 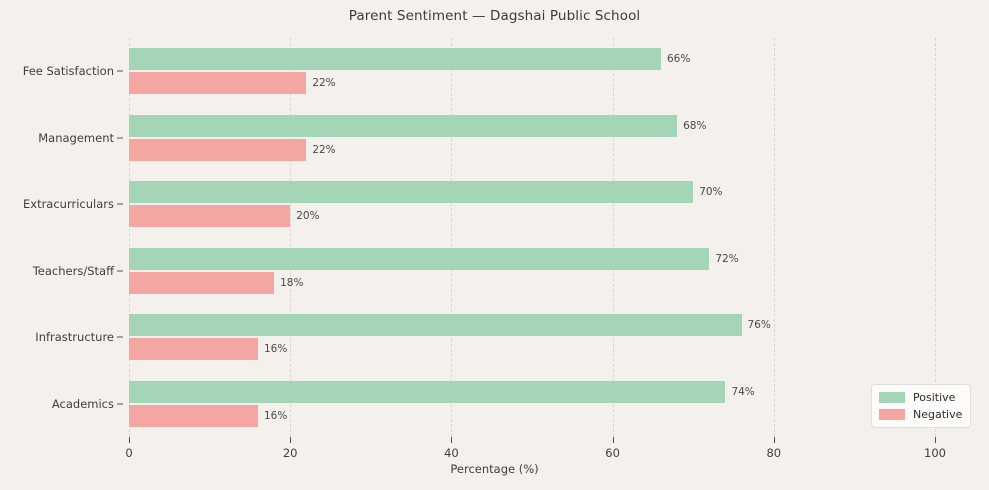 I want to click on y-tick-label: Management, so click(x=76, y=137).